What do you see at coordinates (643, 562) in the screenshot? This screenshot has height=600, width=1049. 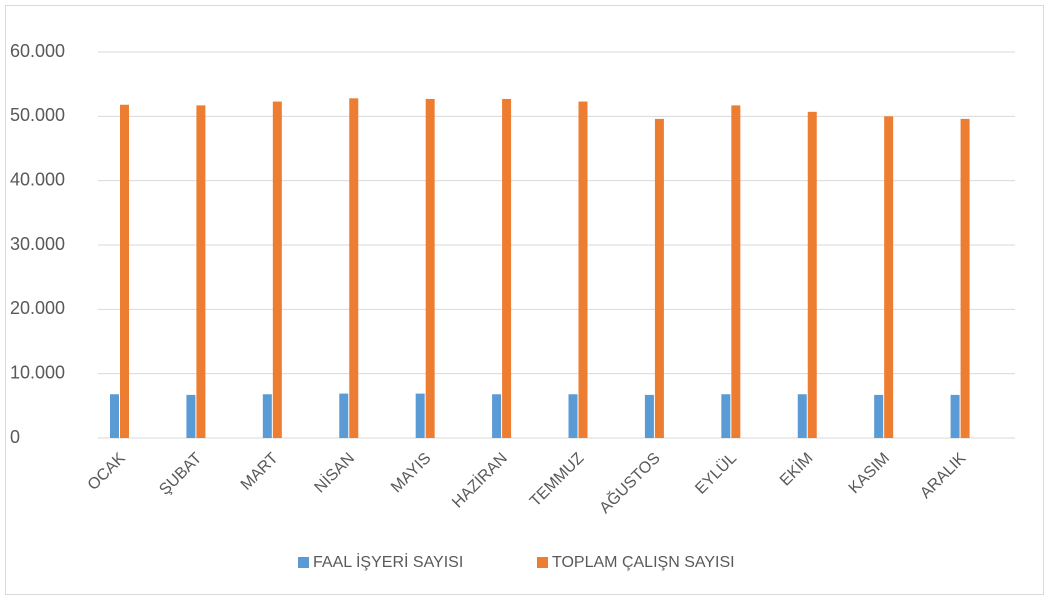 I see `legend-label: TOPLAM ÇALIŞN SAYISI` at bounding box center [643, 562].